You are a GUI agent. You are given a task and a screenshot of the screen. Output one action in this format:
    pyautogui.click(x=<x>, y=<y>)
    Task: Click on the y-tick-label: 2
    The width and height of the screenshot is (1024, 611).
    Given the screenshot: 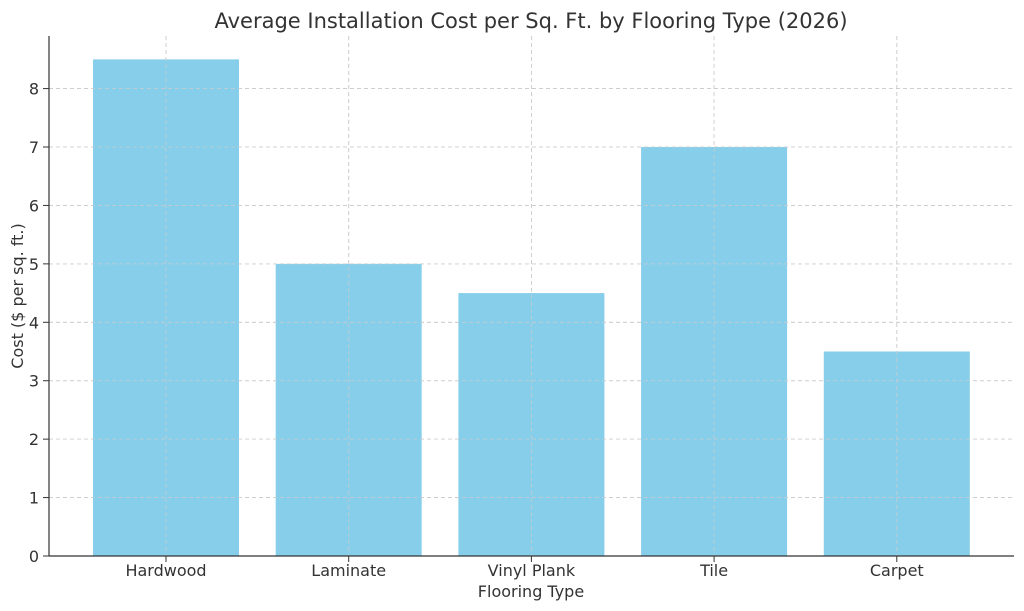 What is the action you would take?
    pyautogui.click(x=34, y=439)
    